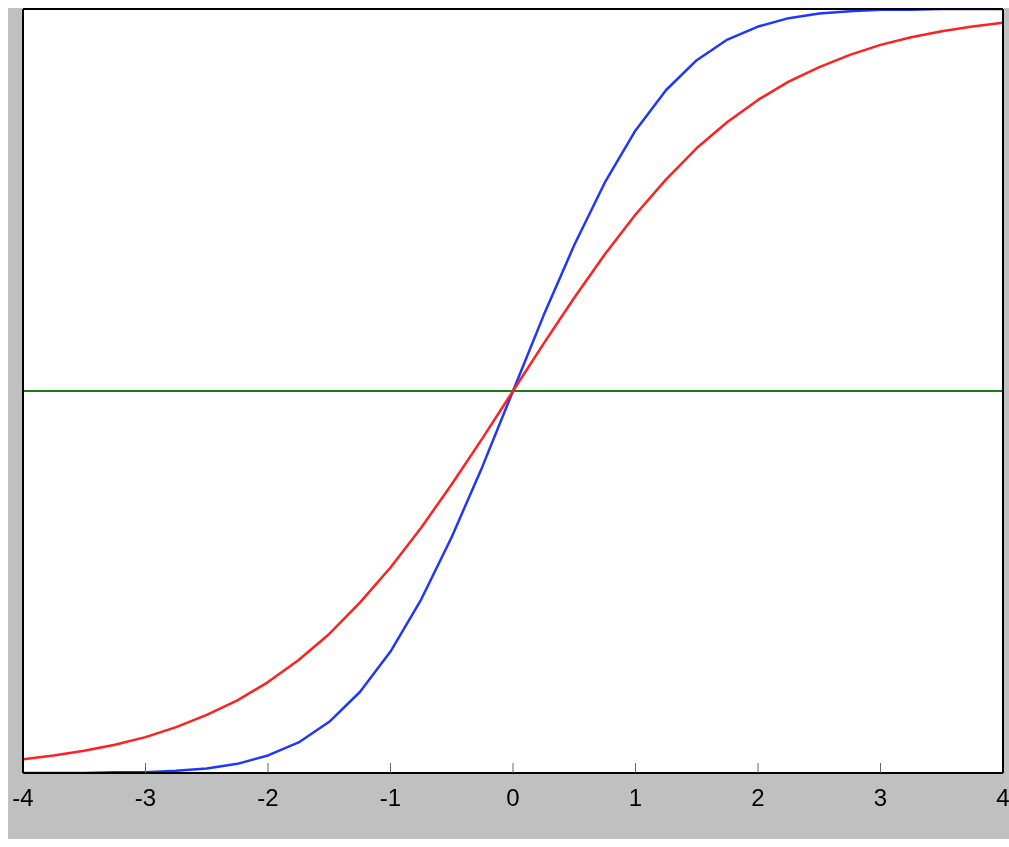 This screenshot has width=1009, height=847. Describe the element at coordinates (880, 798) in the screenshot. I see `x-tick-label: 3` at that location.